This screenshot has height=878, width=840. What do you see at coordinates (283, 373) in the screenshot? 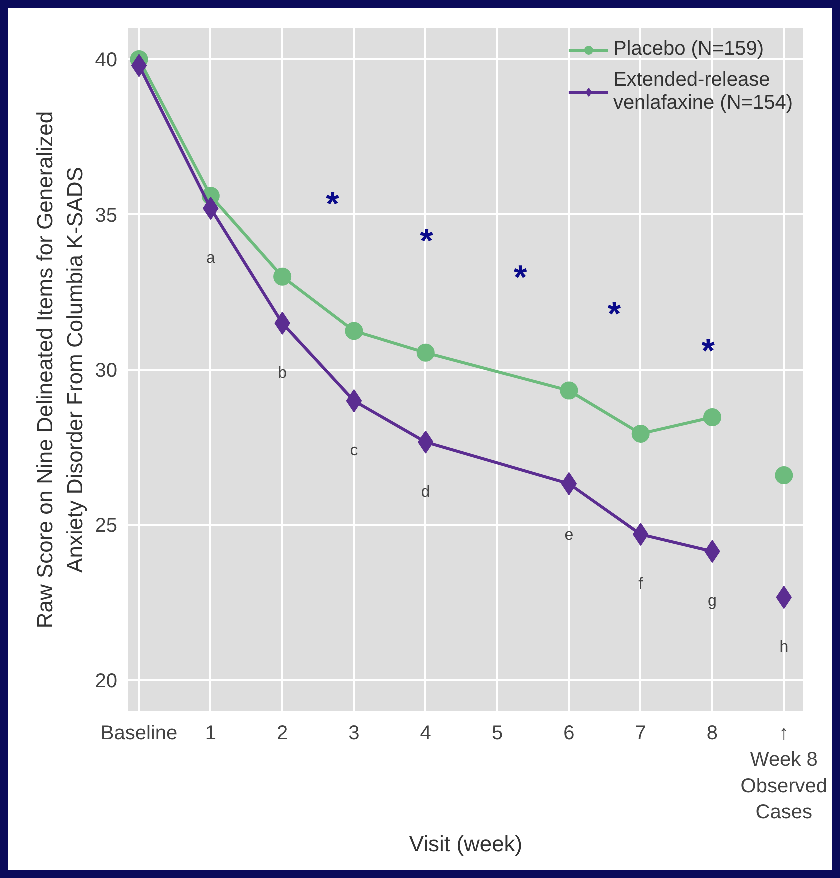
I see `annotation: b` at bounding box center [283, 373].